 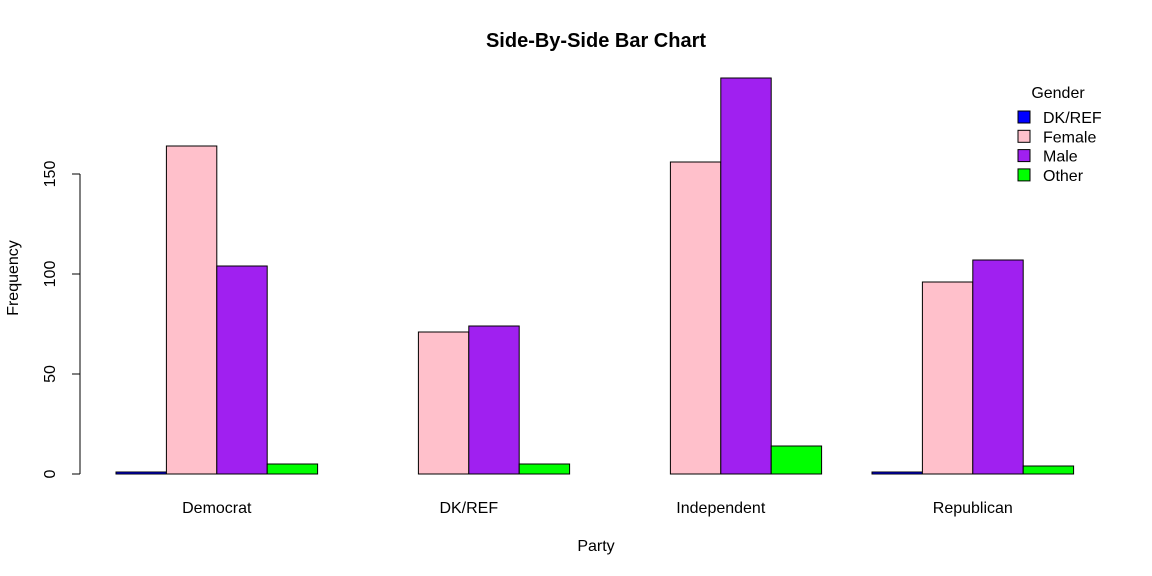 I want to click on legend: DK/REF Female Male Other, so click(x=1059, y=147).